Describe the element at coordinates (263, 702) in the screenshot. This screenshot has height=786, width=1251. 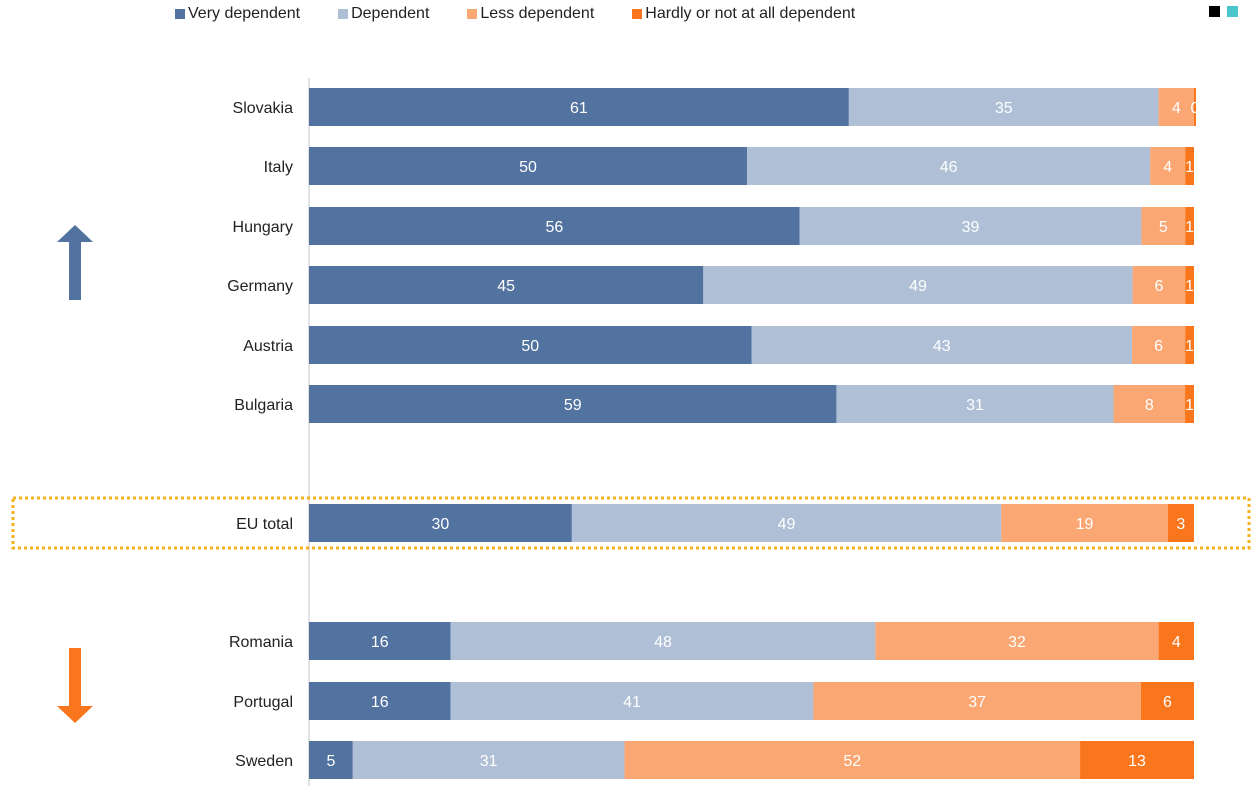
I see `category-label: Portugal` at that location.